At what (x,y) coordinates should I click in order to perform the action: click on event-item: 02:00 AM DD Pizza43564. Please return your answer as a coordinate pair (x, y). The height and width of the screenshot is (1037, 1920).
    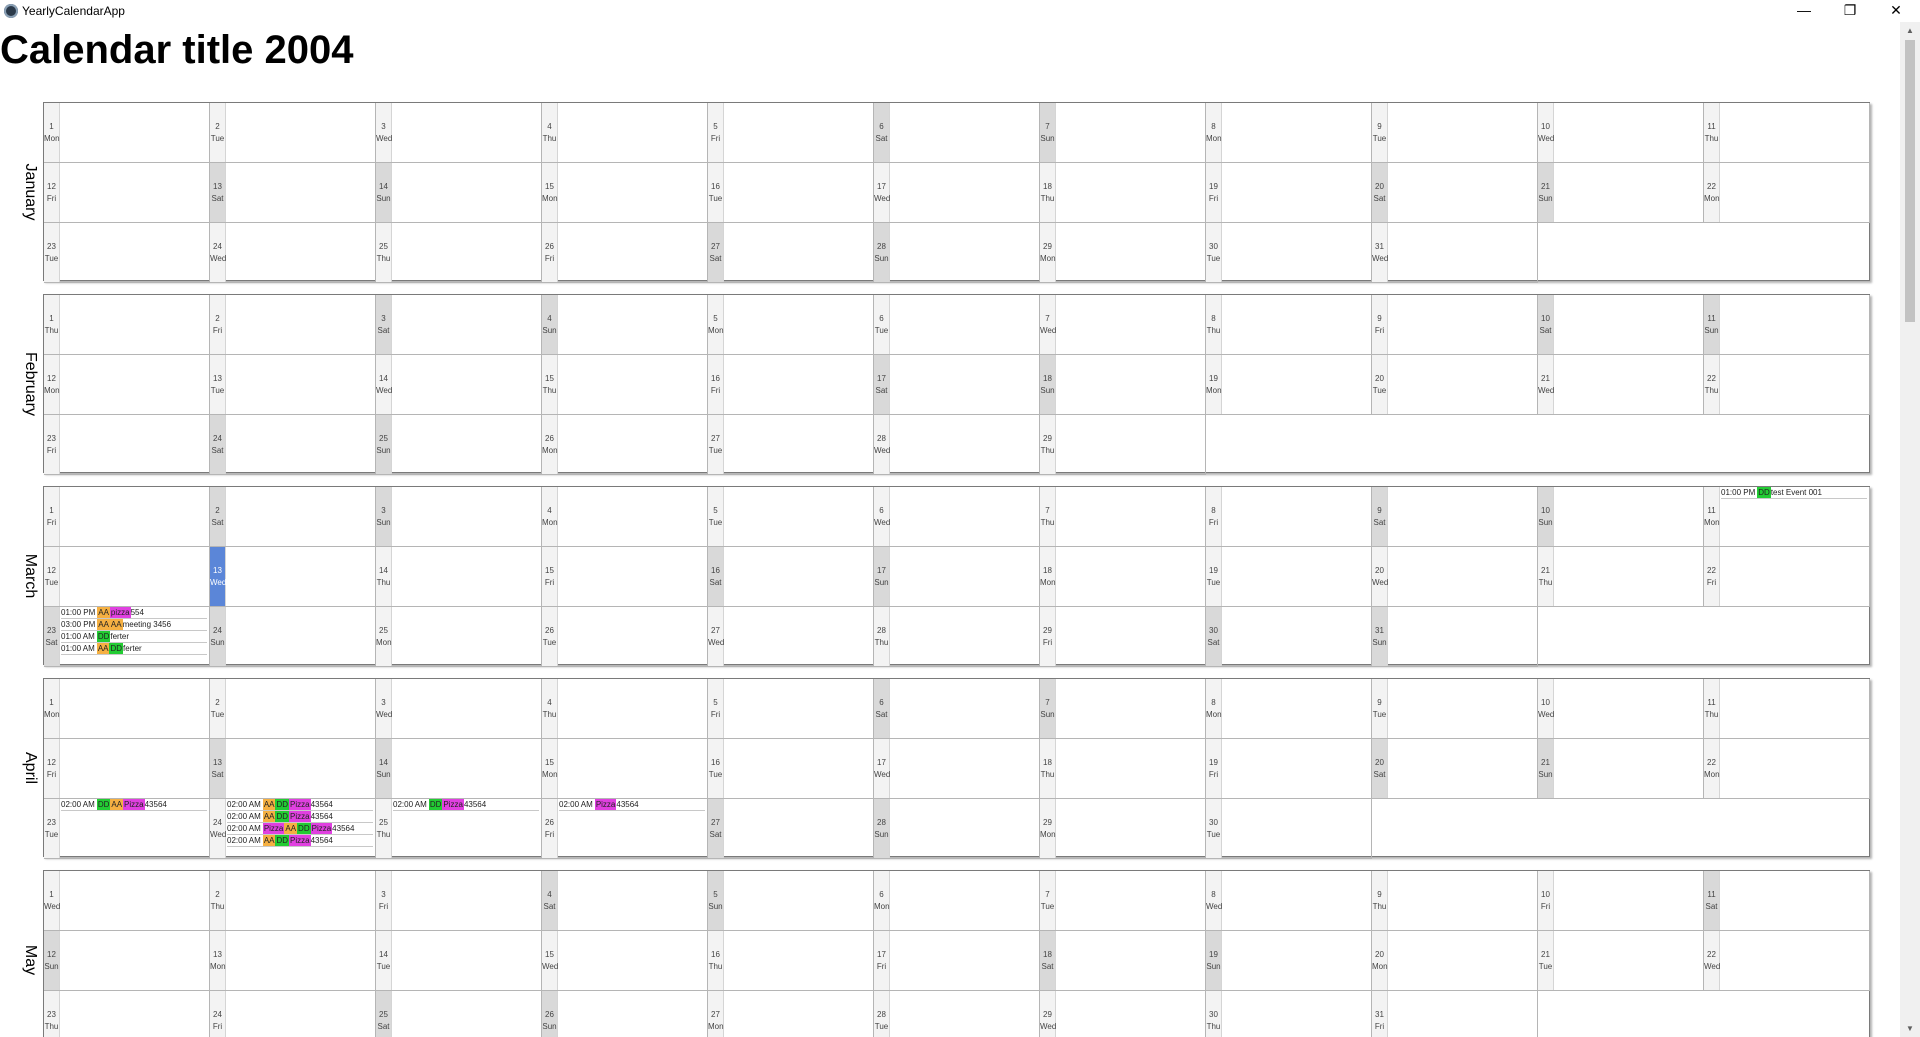
    Looking at the image, I should click on (466, 805).